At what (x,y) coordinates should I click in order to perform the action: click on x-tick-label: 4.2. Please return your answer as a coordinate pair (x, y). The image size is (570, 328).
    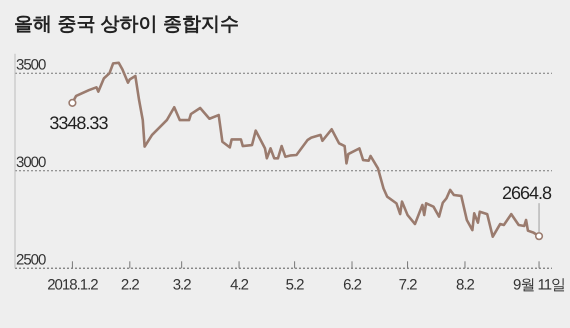
    Looking at the image, I should click on (239, 285).